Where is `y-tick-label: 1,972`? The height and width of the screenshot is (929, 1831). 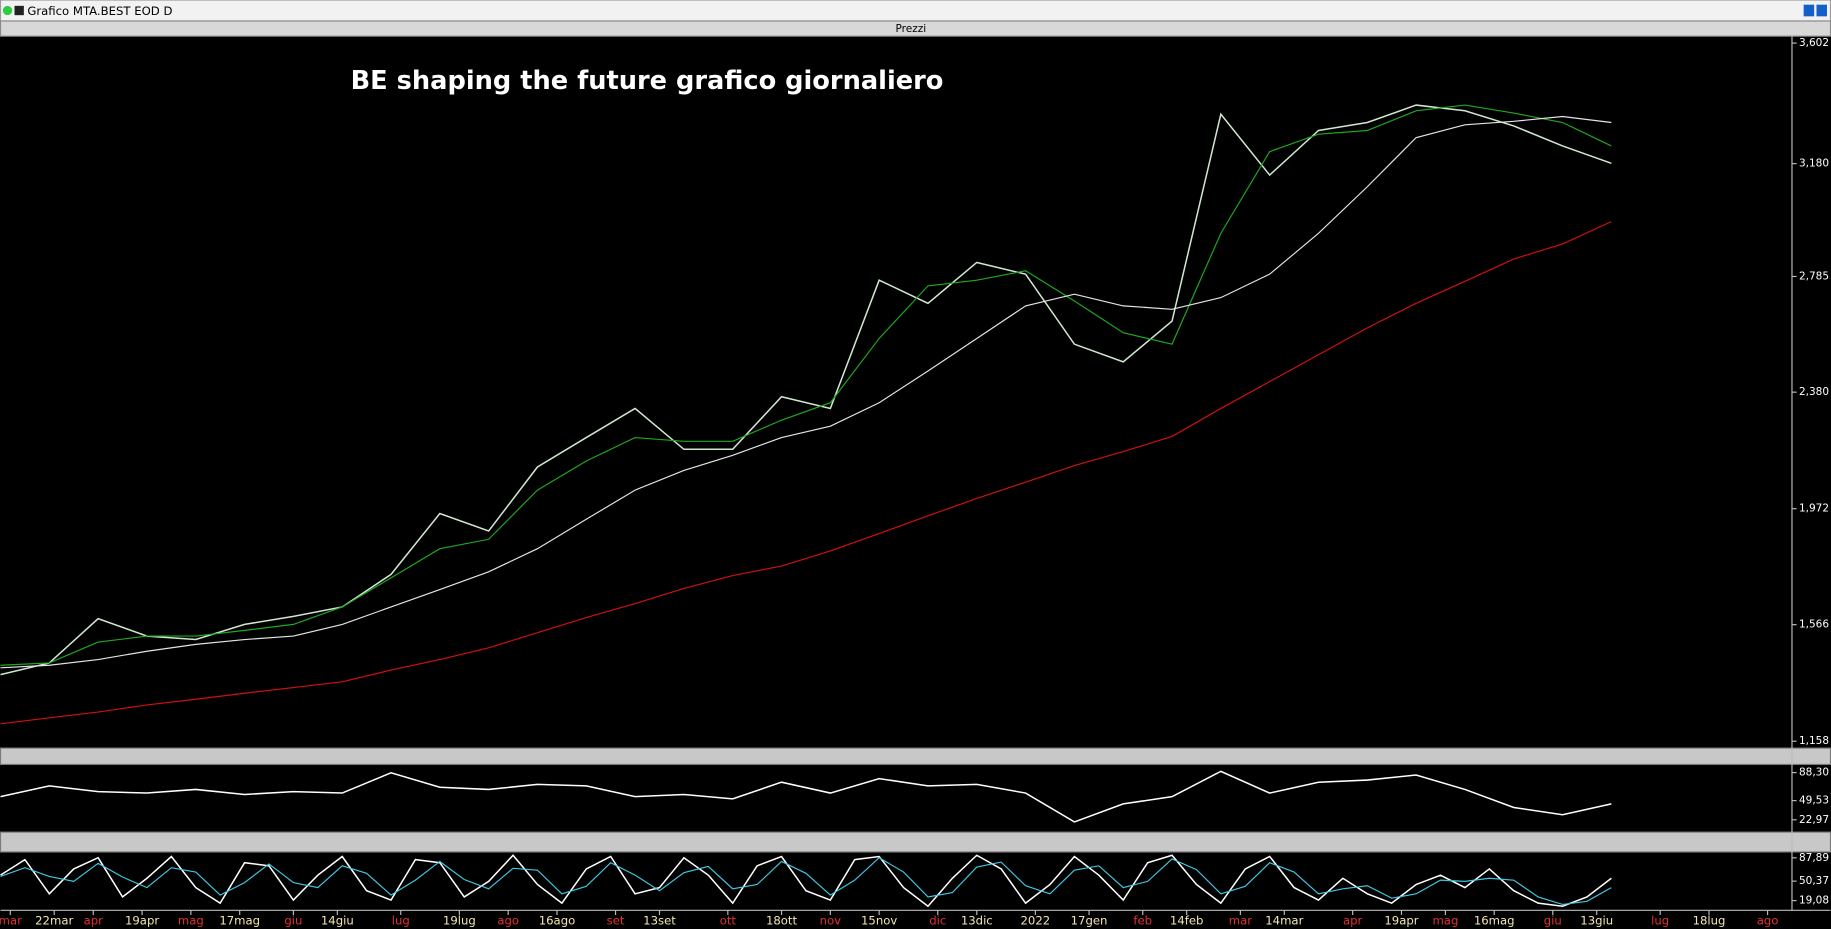 y-tick-label: 1,972 is located at coordinates (1814, 509).